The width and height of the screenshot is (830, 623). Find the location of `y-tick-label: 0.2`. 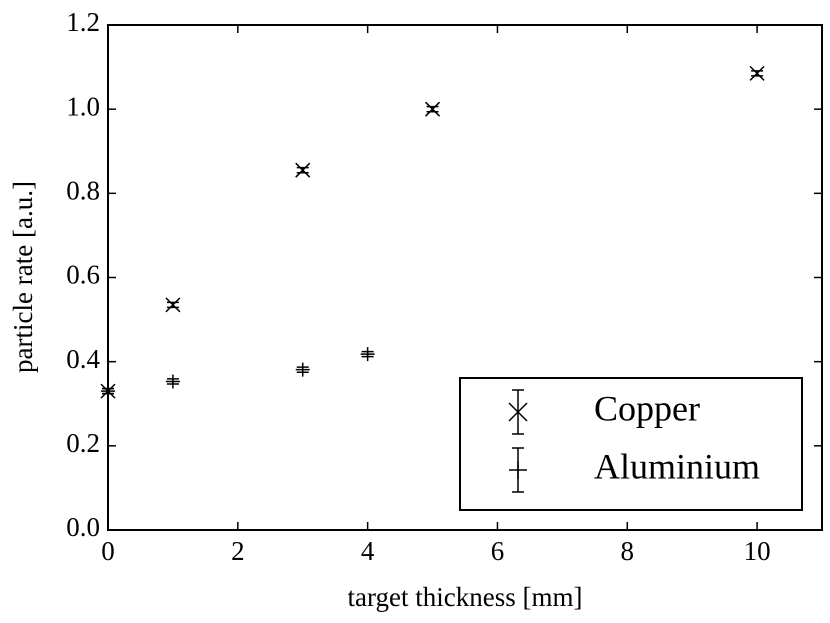

y-tick-label: 0.2 is located at coordinates (83, 443).